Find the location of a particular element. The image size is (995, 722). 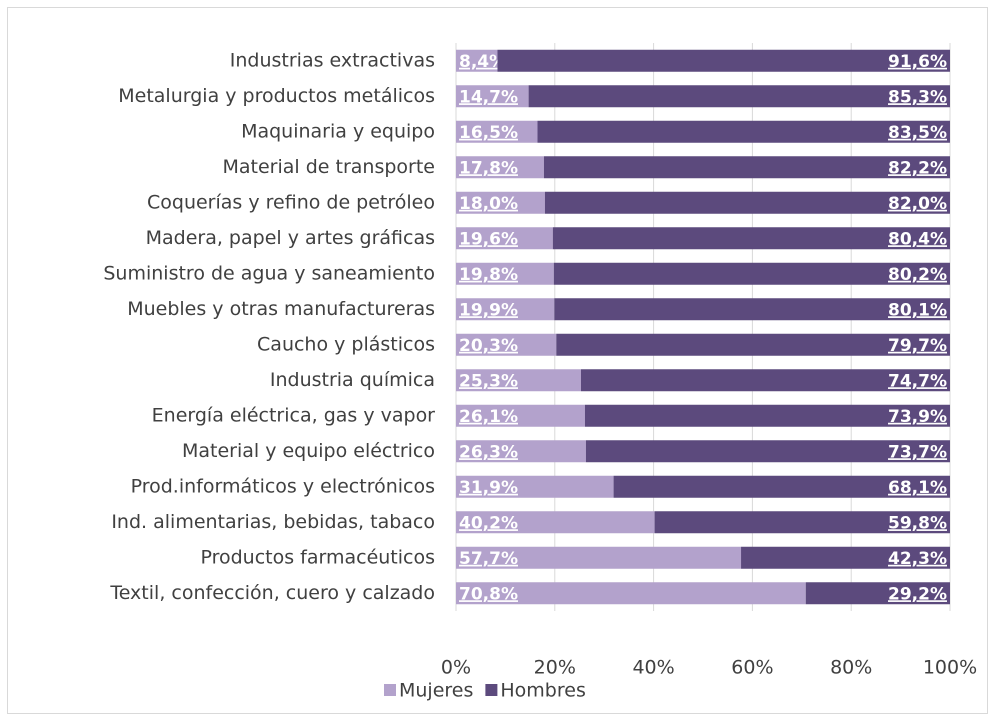

data-label: 68,1% is located at coordinates (917, 488).